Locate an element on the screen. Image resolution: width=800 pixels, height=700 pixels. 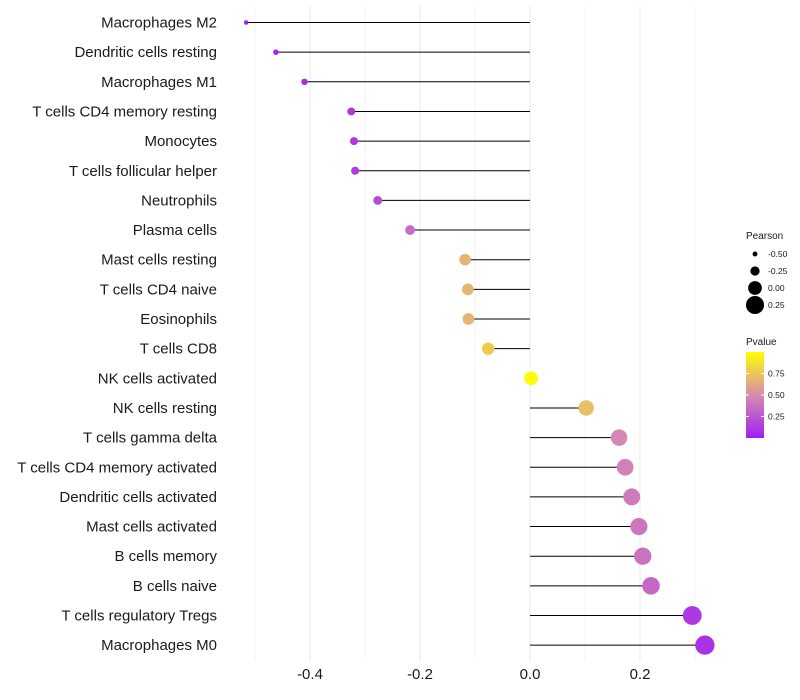
category-label: T cells regulatory Tregs is located at coordinates (139, 616).